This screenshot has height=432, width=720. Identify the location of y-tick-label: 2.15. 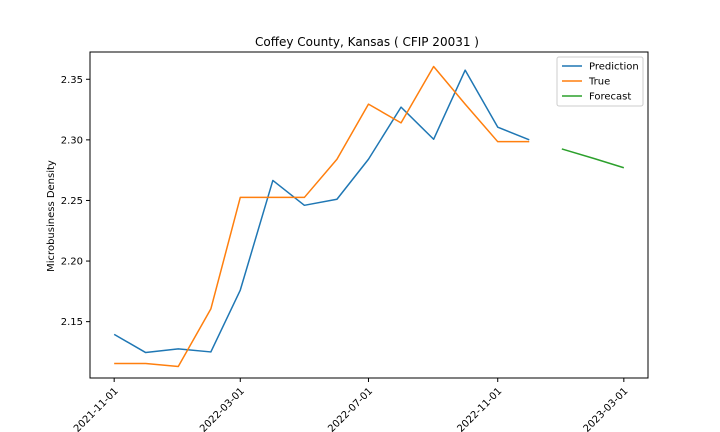
(72, 322).